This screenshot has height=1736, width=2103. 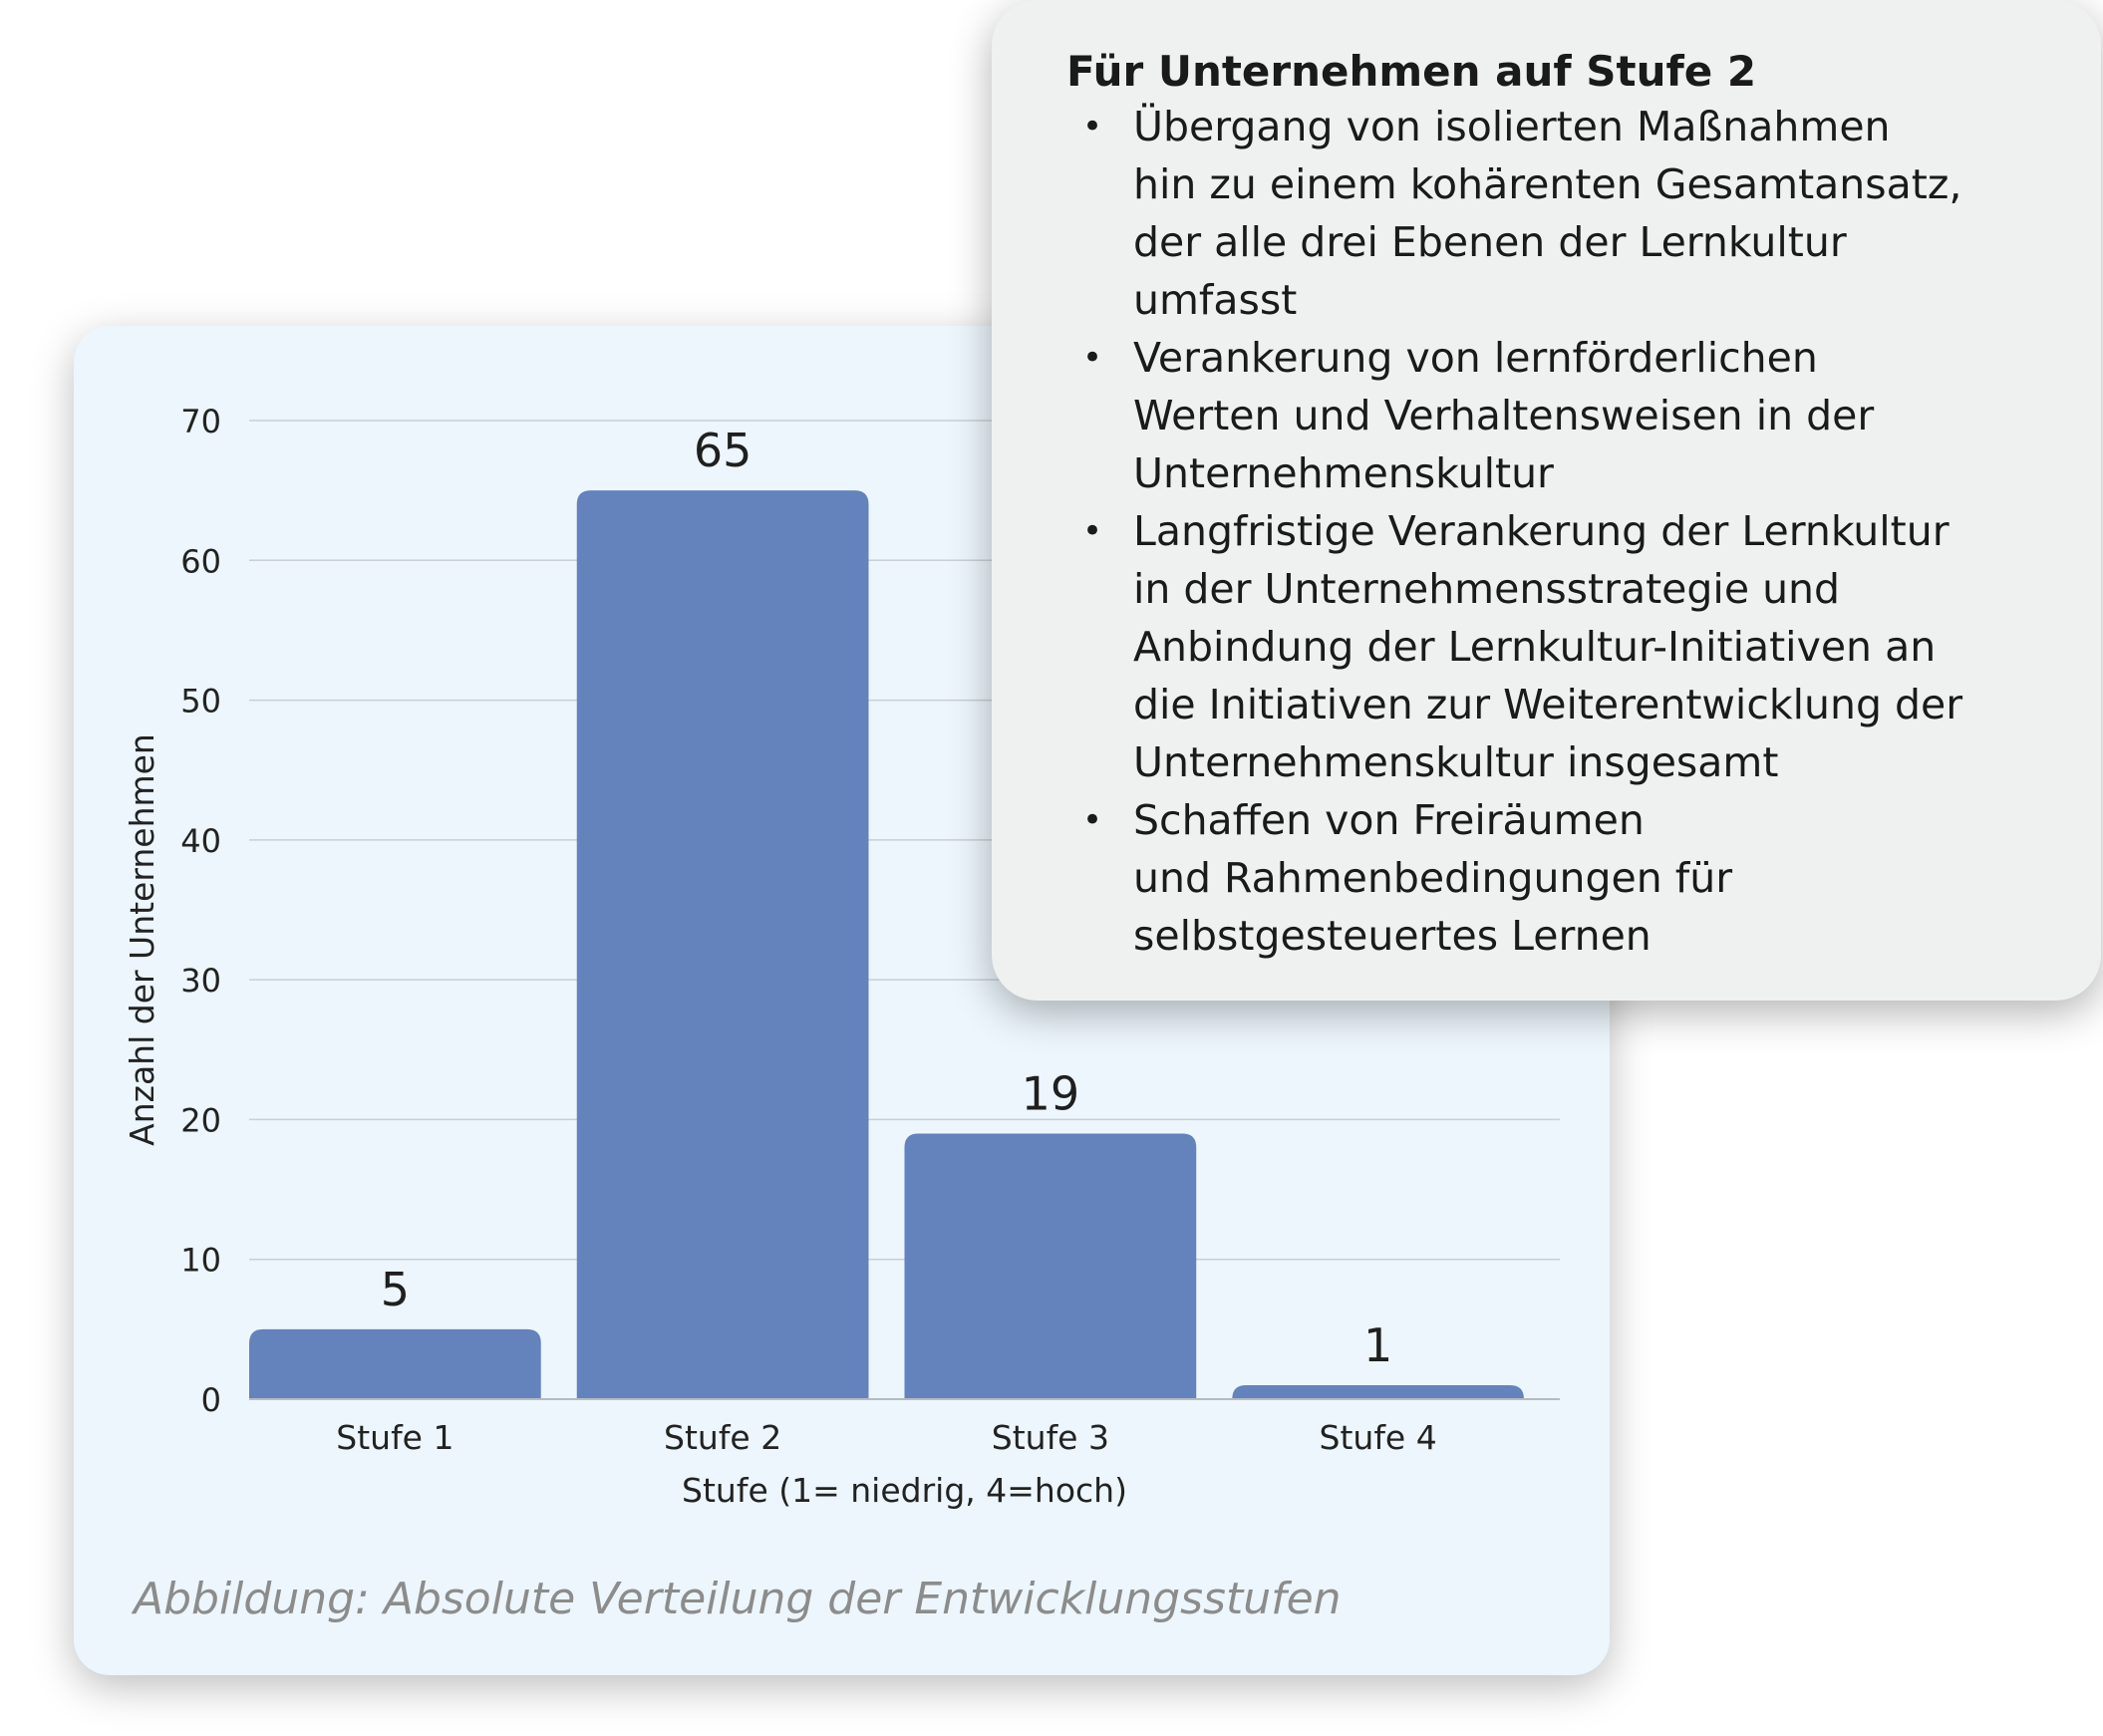 What do you see at coordinates (1051, 1093) in the screenshot?
I see `data-label: 19` at bounding box center [1051, 1093].